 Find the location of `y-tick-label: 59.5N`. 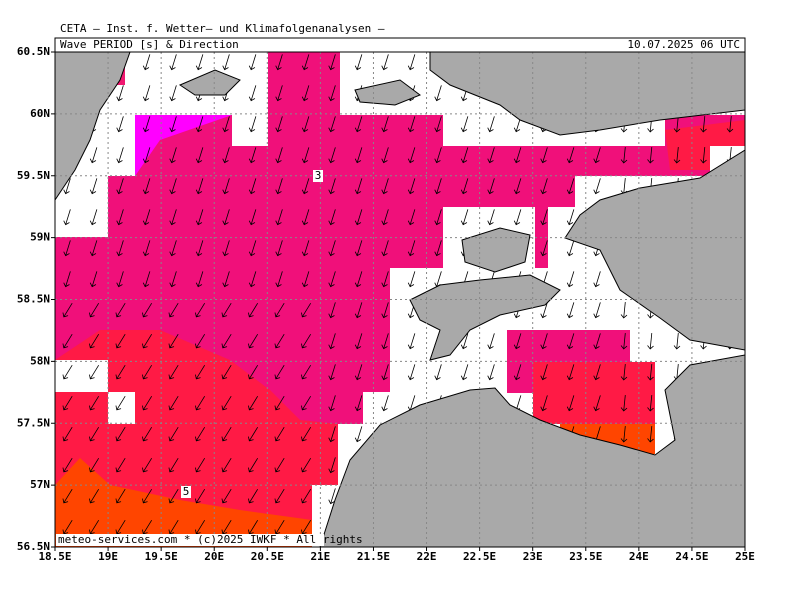

y-tick-label: 59.5N is located at coordinates (33, 175).